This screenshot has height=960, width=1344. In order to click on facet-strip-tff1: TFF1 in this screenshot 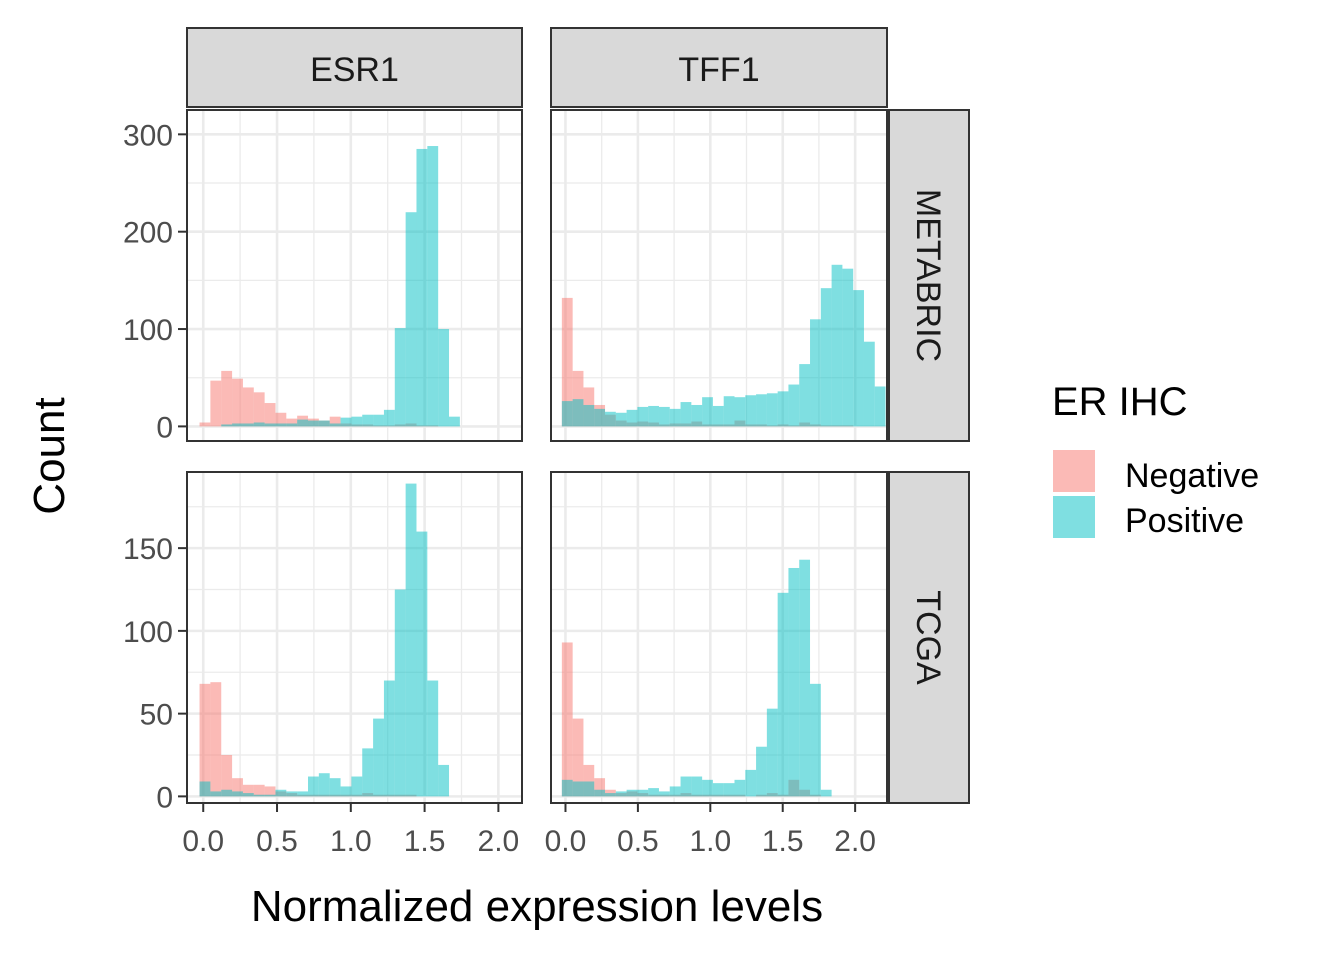, I will do `click(719, 67)`.